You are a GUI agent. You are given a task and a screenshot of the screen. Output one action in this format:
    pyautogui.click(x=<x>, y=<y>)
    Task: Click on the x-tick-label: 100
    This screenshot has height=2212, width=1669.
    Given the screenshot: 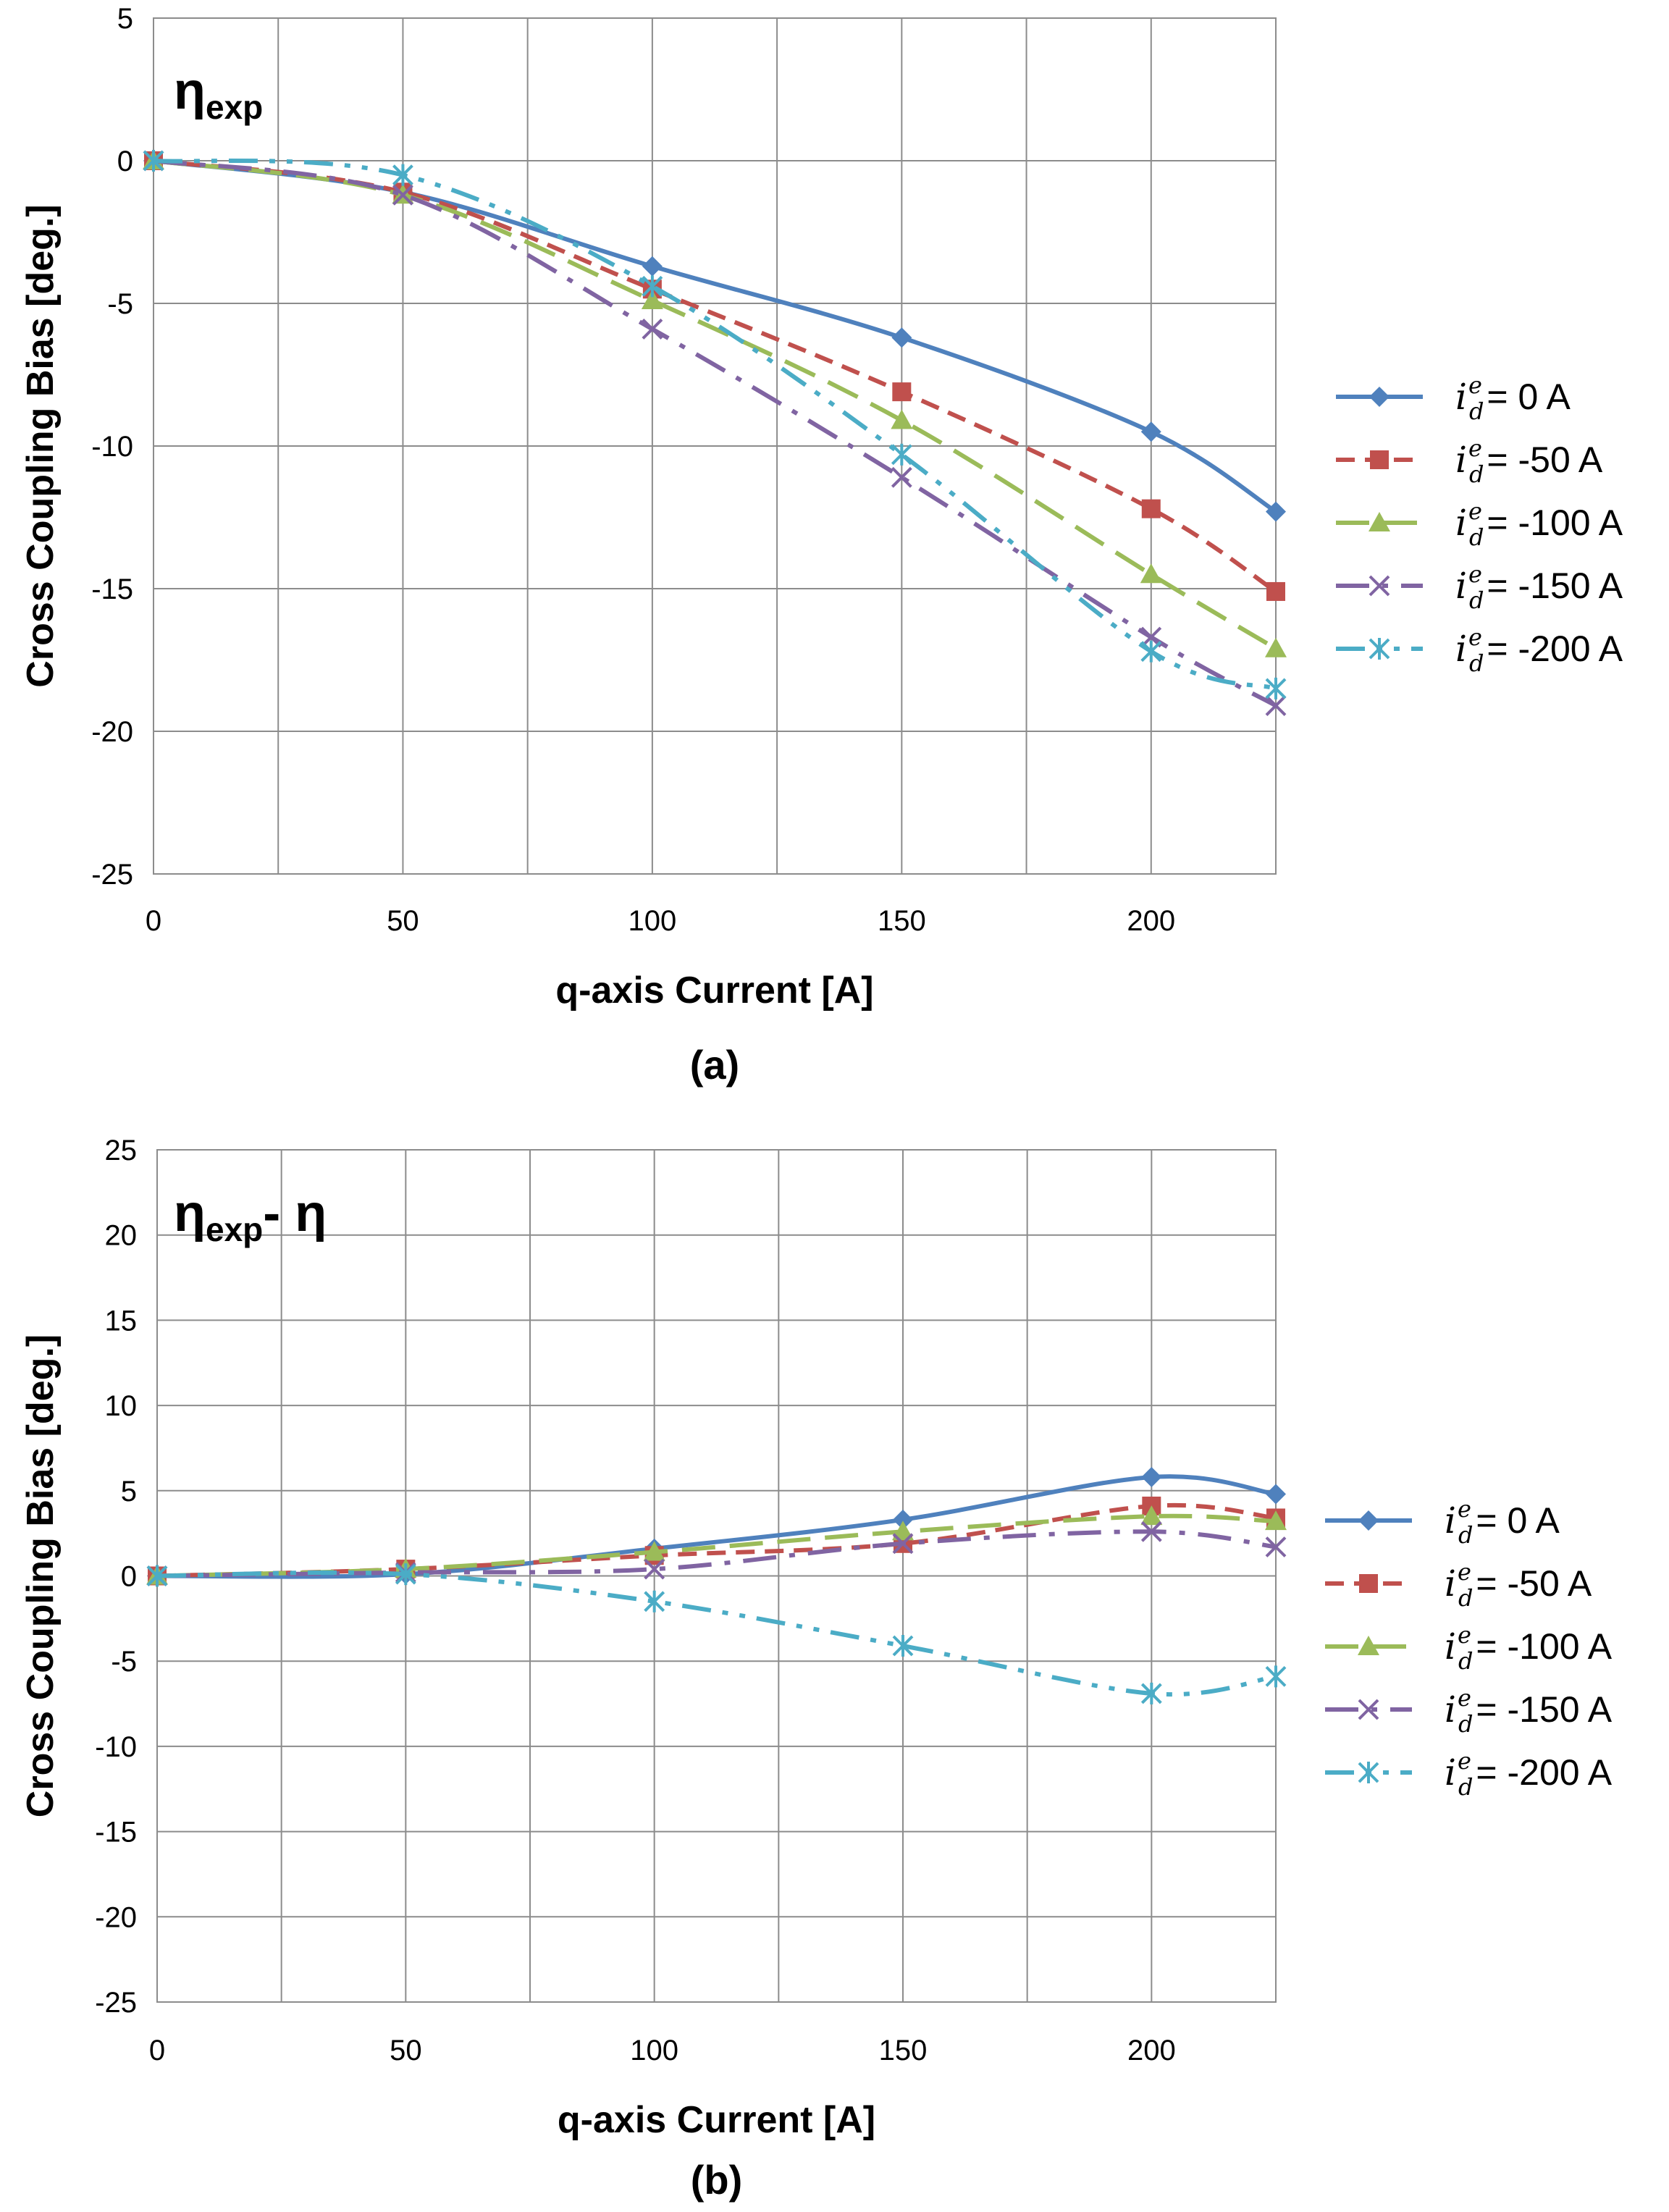 What is the action you would take?
    pyautogui.click(x=654, y=2050)
    